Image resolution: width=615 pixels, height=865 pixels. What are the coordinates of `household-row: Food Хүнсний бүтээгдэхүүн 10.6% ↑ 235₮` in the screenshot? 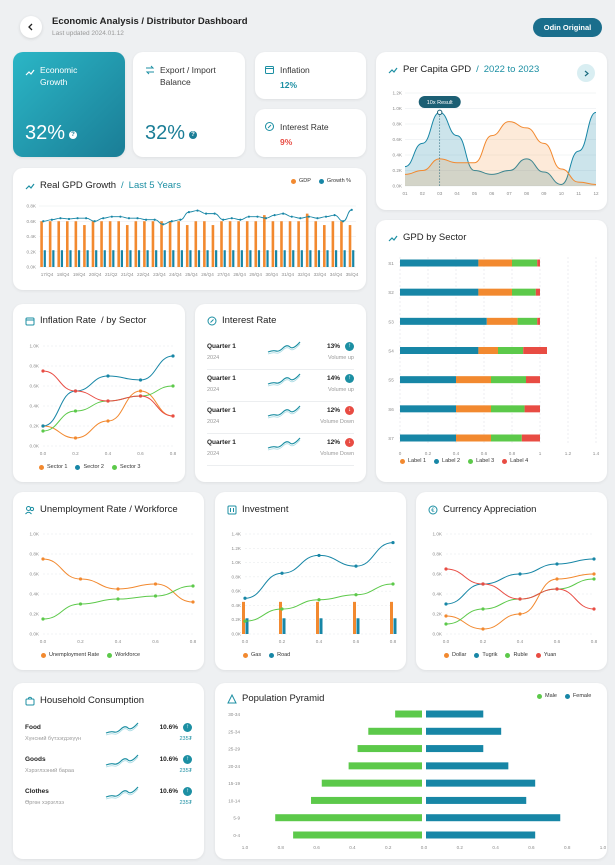 It's located at (108, 736).